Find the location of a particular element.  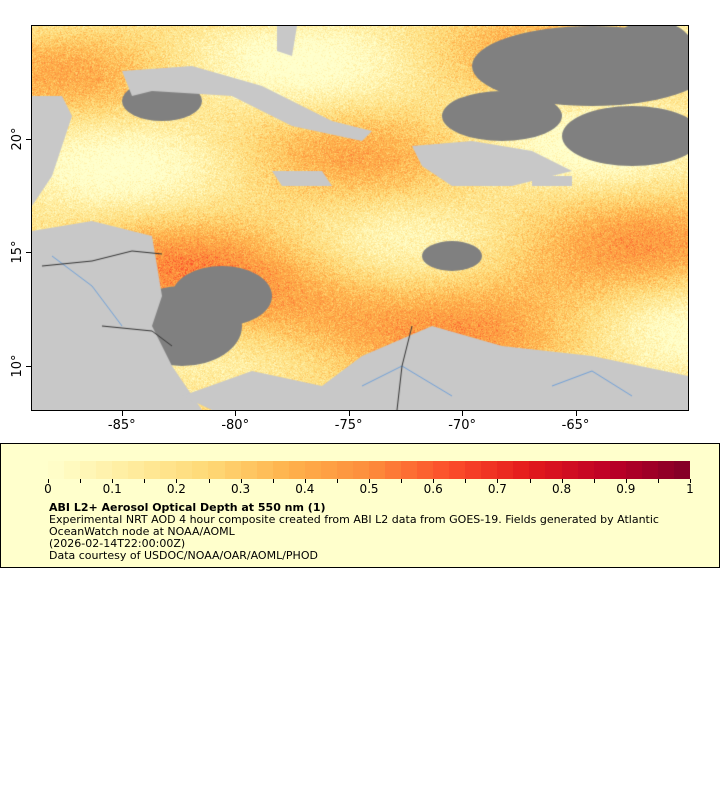

colorbar-label: 0.7 is located at coordinates (497, 489).